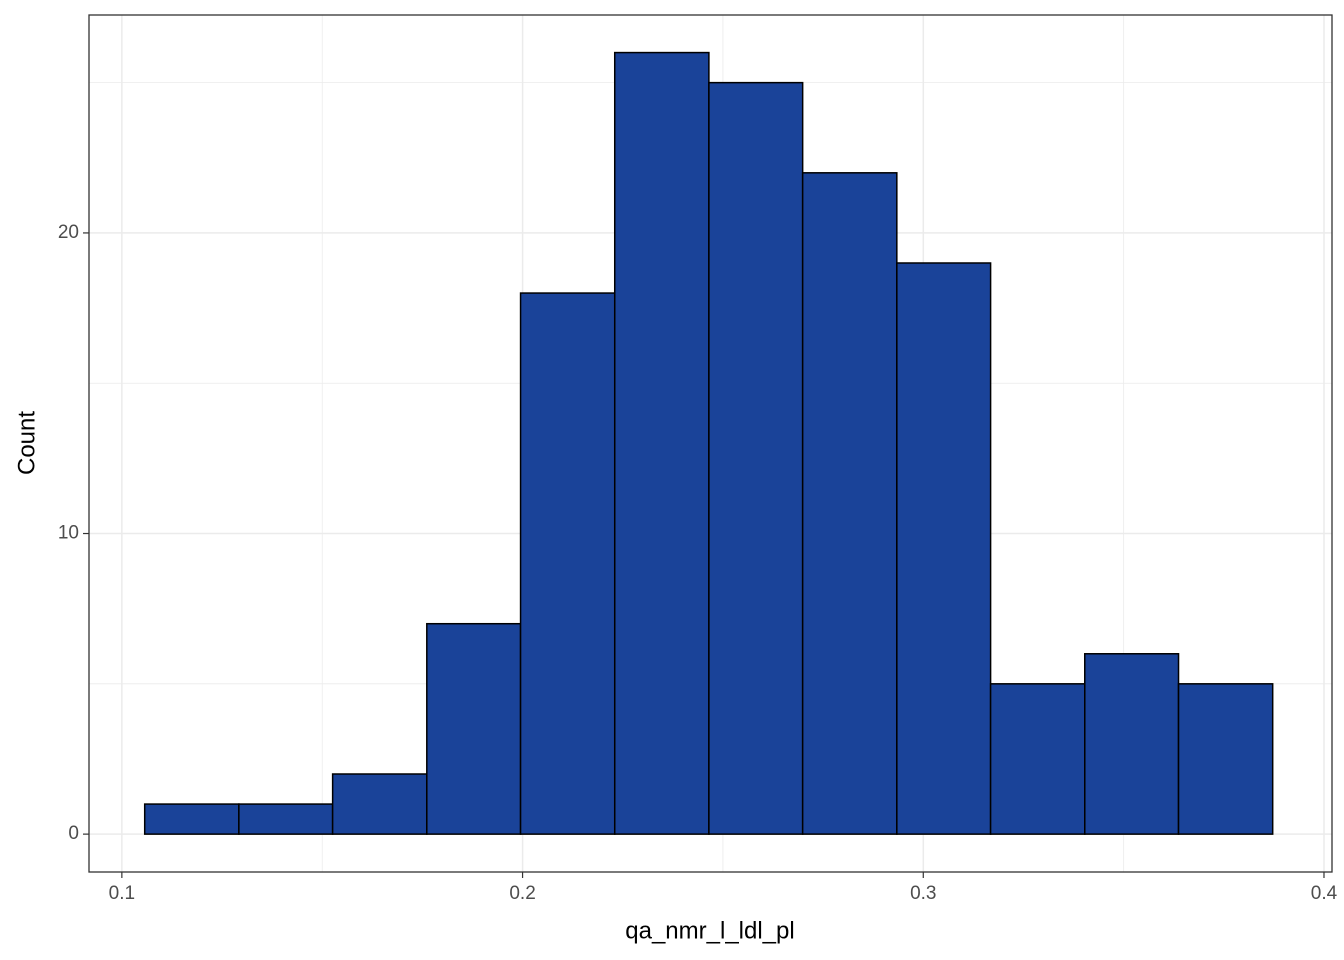  I want to click on y-tick-label: 20, so click(68, 232).